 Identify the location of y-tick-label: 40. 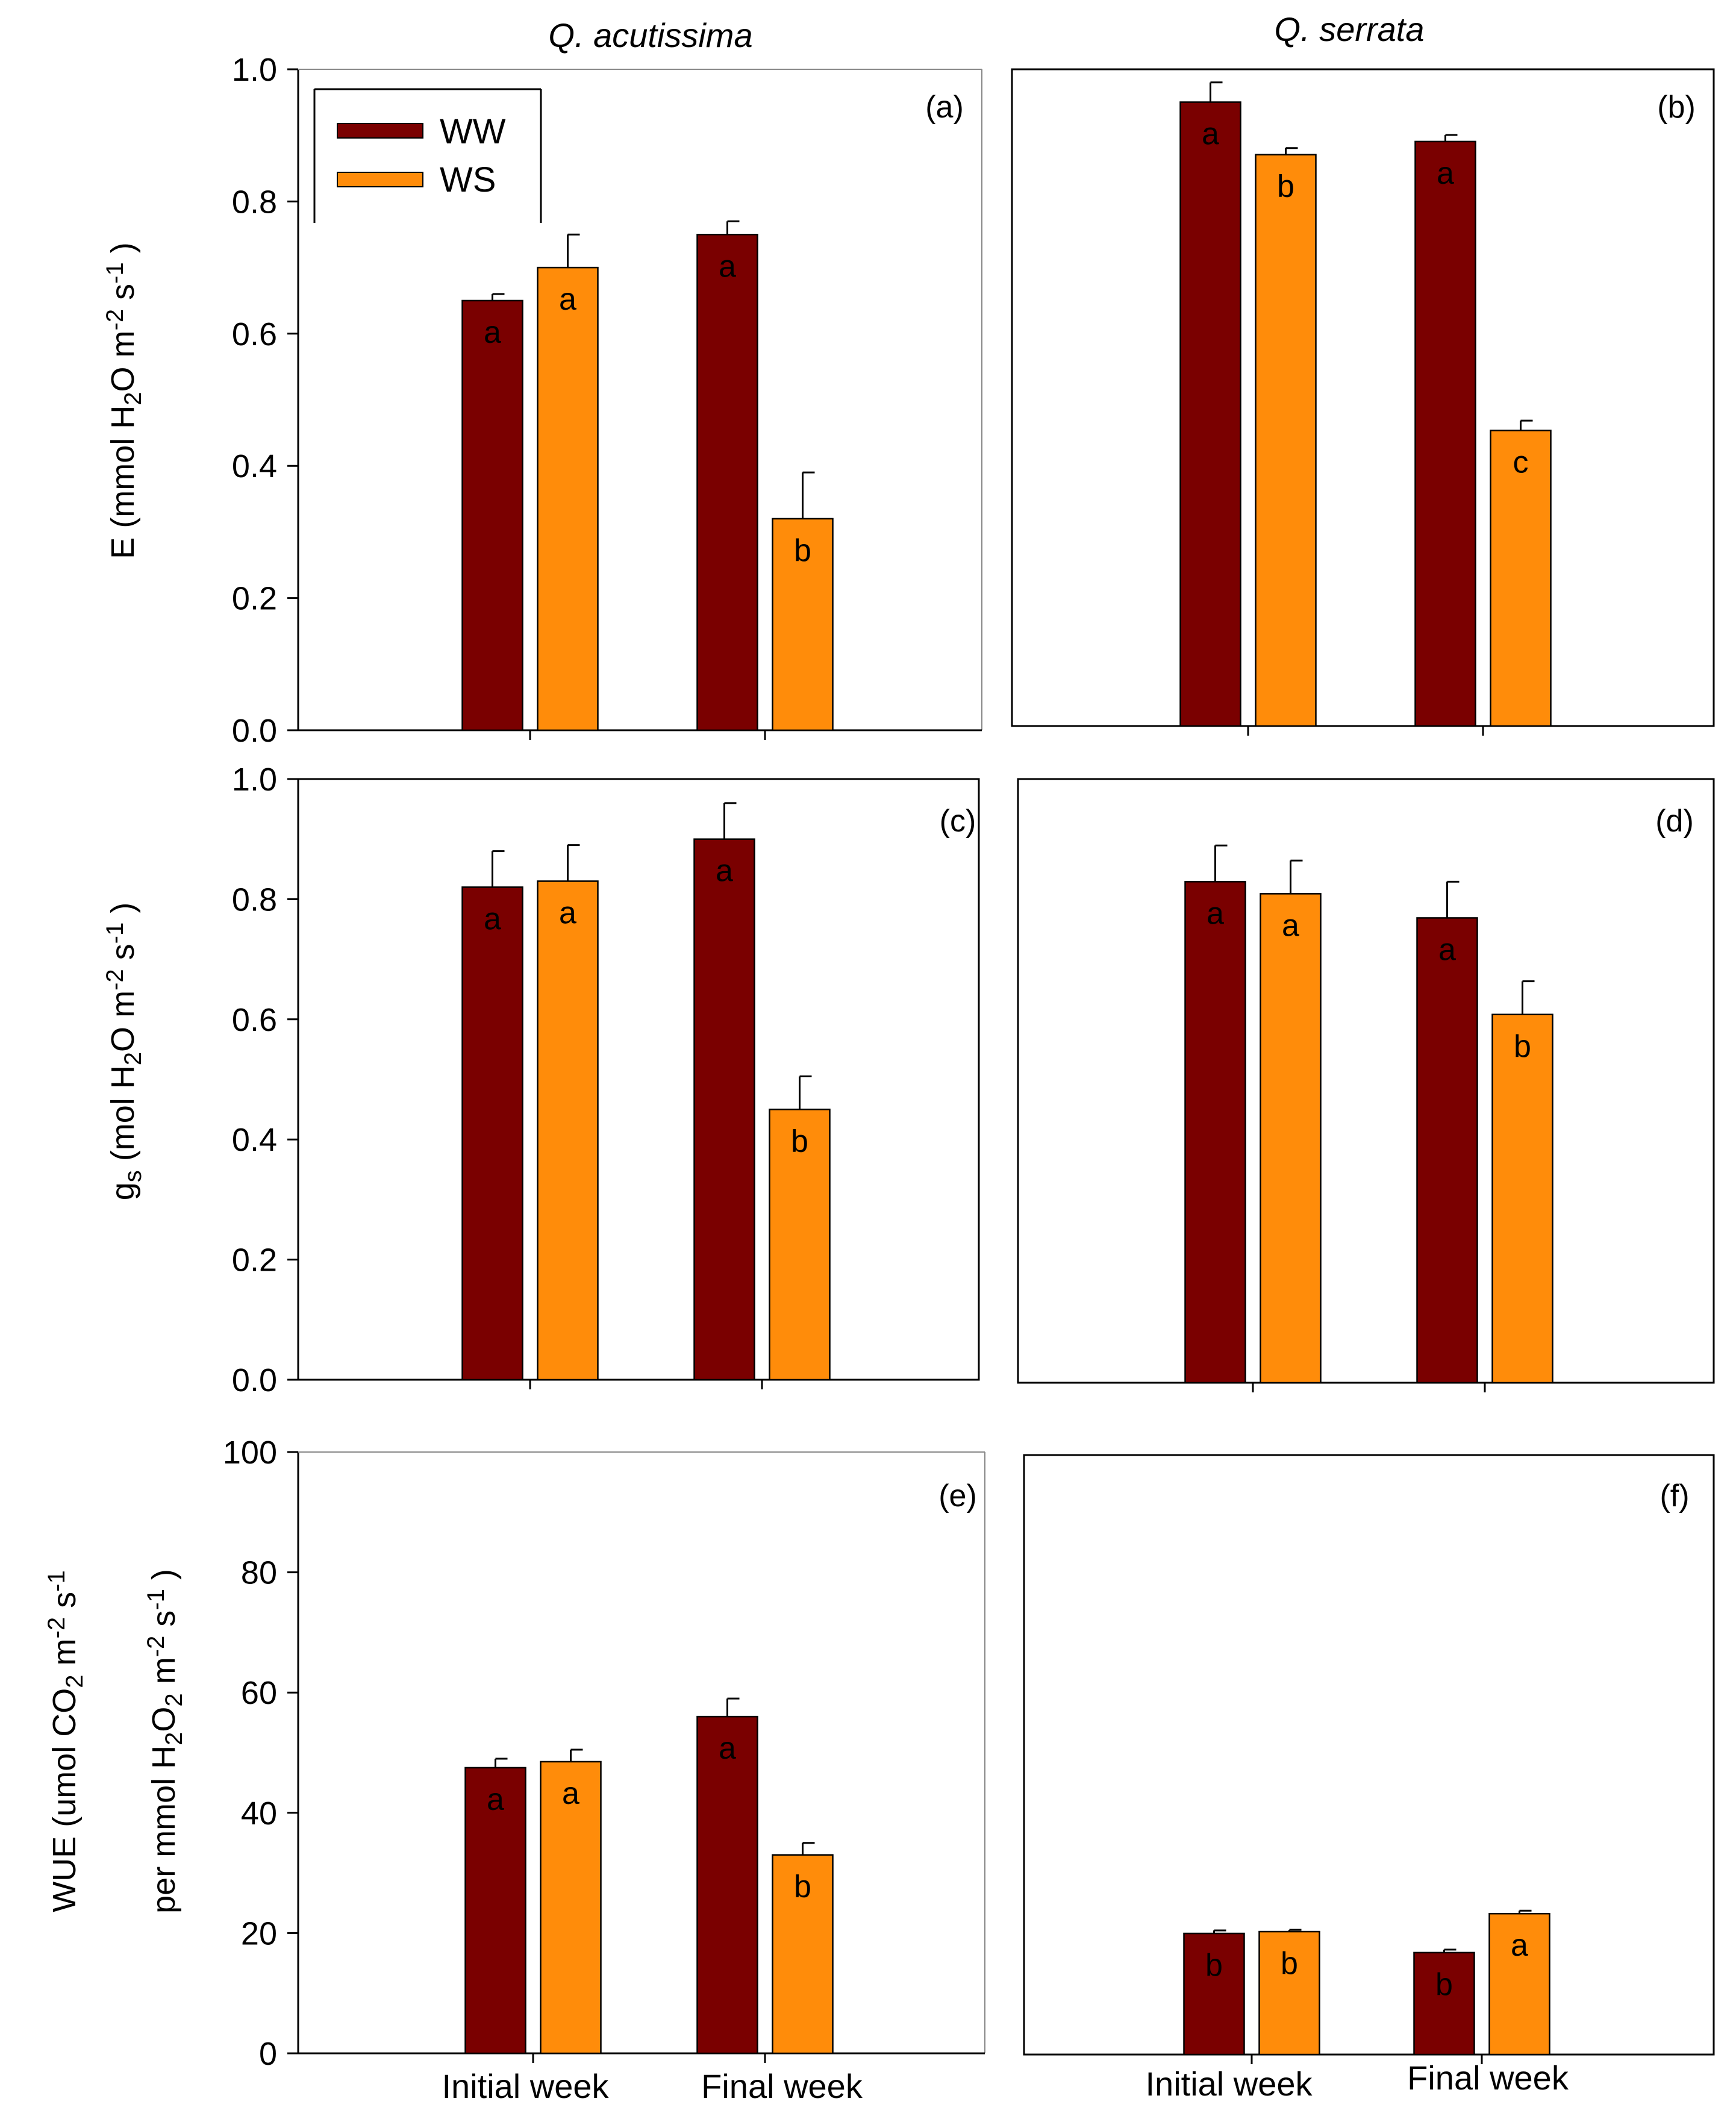
(259, 1813).